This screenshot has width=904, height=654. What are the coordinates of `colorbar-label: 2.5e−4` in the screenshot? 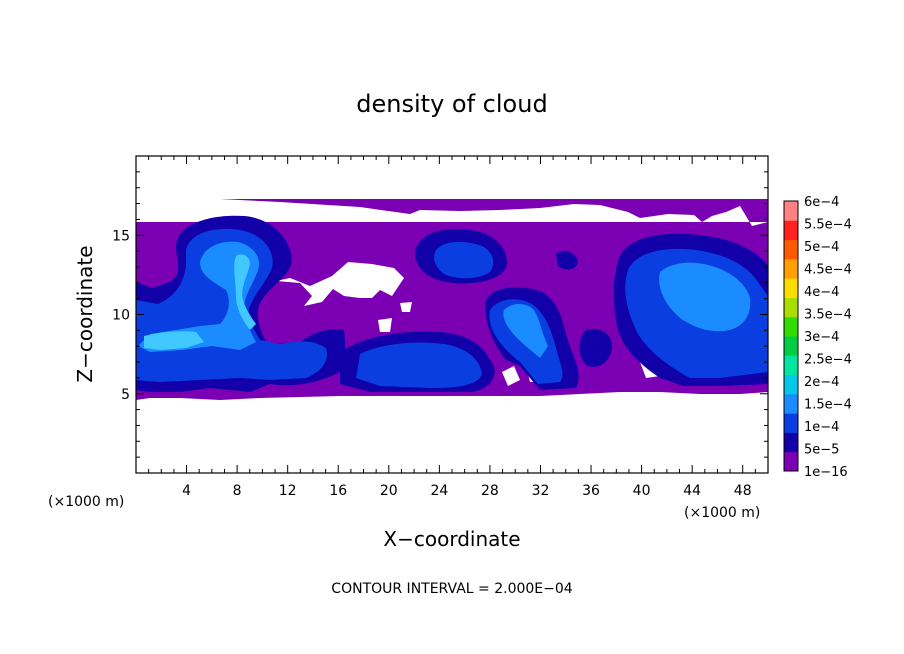 It's located at (828, 360).